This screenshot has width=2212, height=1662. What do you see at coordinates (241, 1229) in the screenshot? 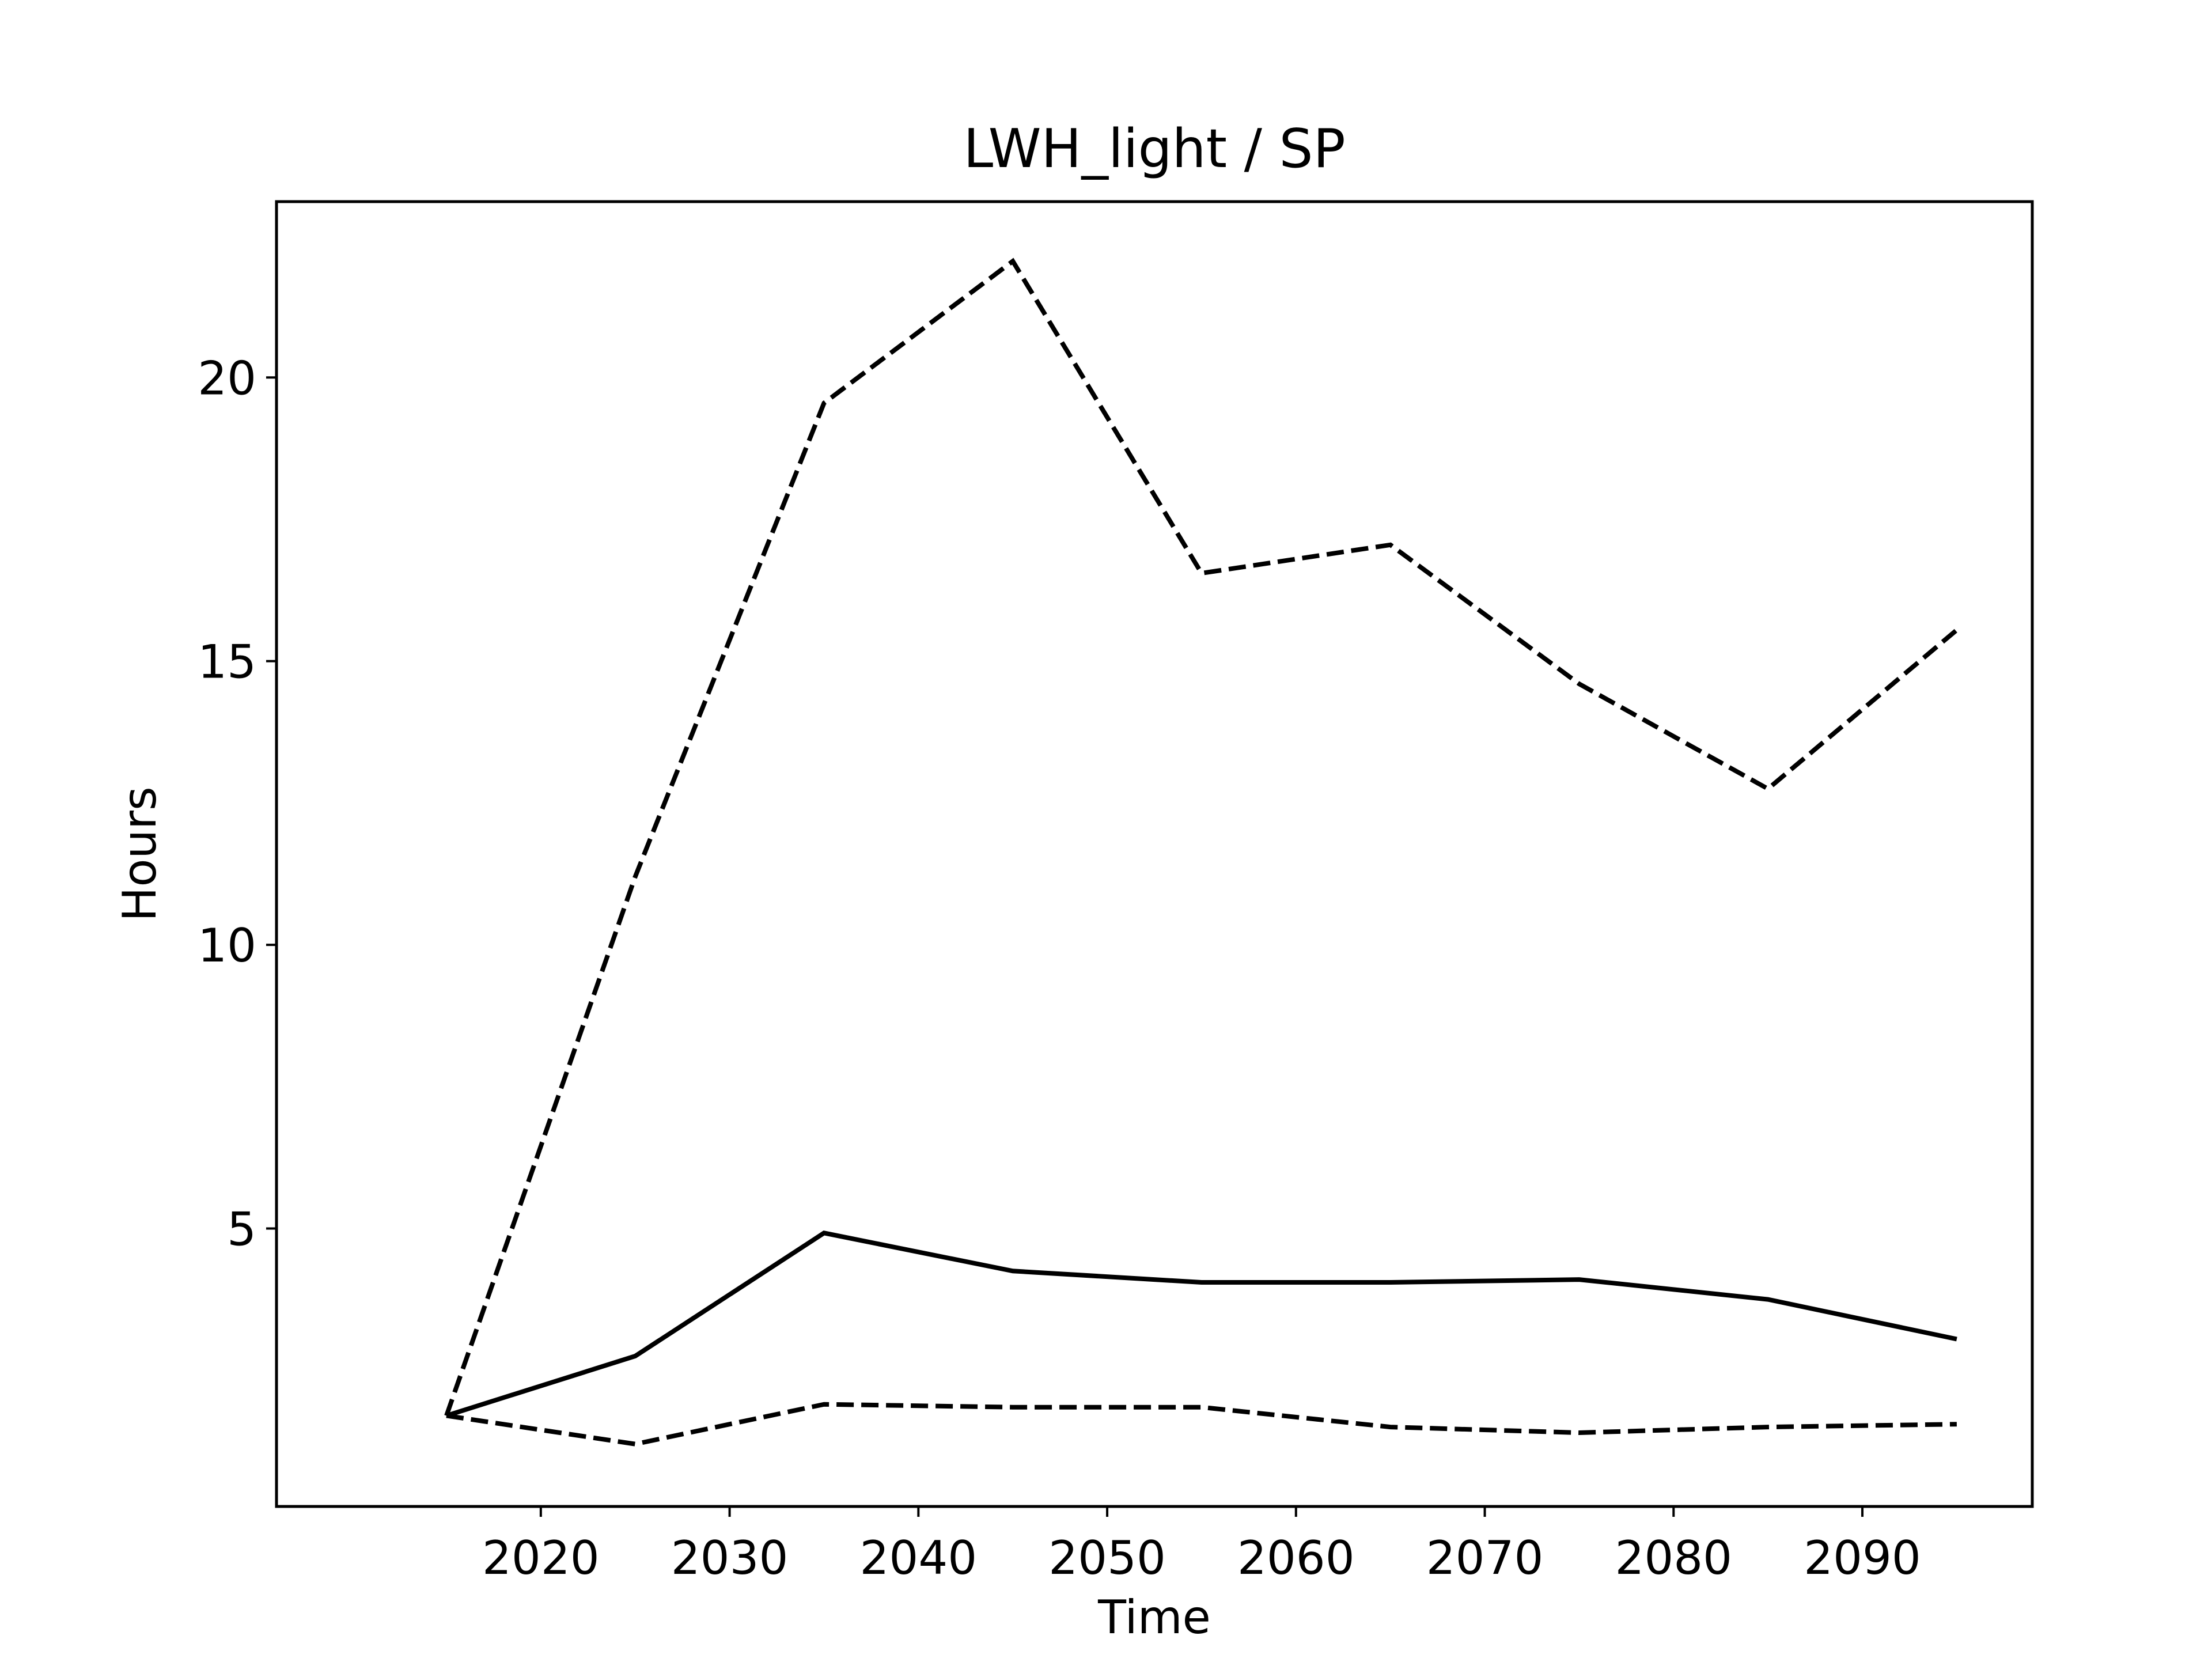
I see `y-tick-label: 5` at bounding box center [241, 1229].